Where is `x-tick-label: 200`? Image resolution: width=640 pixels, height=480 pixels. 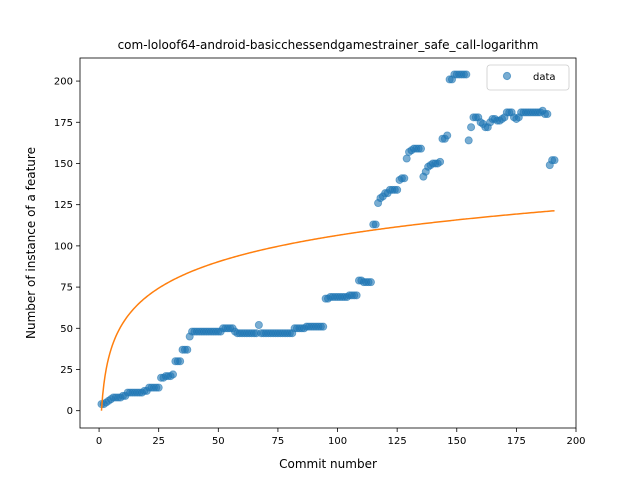
x-tick-label: 200 is located at coordinates (575, 441).